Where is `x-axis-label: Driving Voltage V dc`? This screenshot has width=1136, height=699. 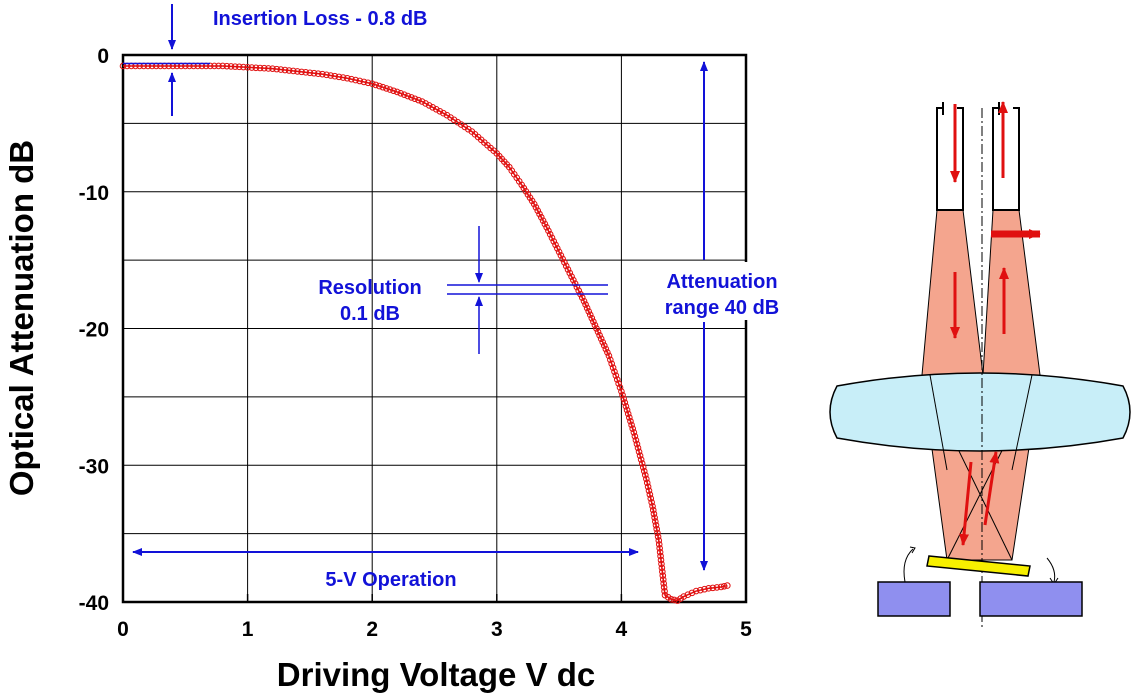
x-axis-label: Driving Voltage V dc is located at coordinates (436, 674).